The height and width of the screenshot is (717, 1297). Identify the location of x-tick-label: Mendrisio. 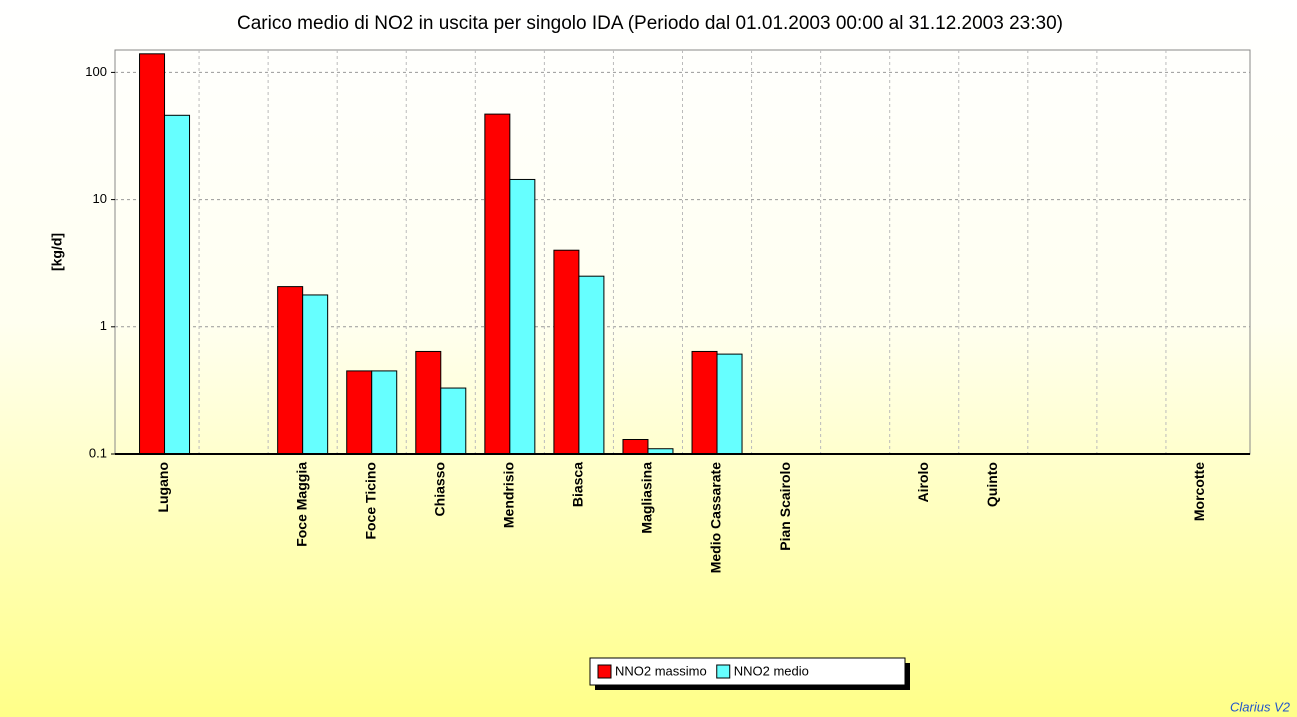
(509, 495).